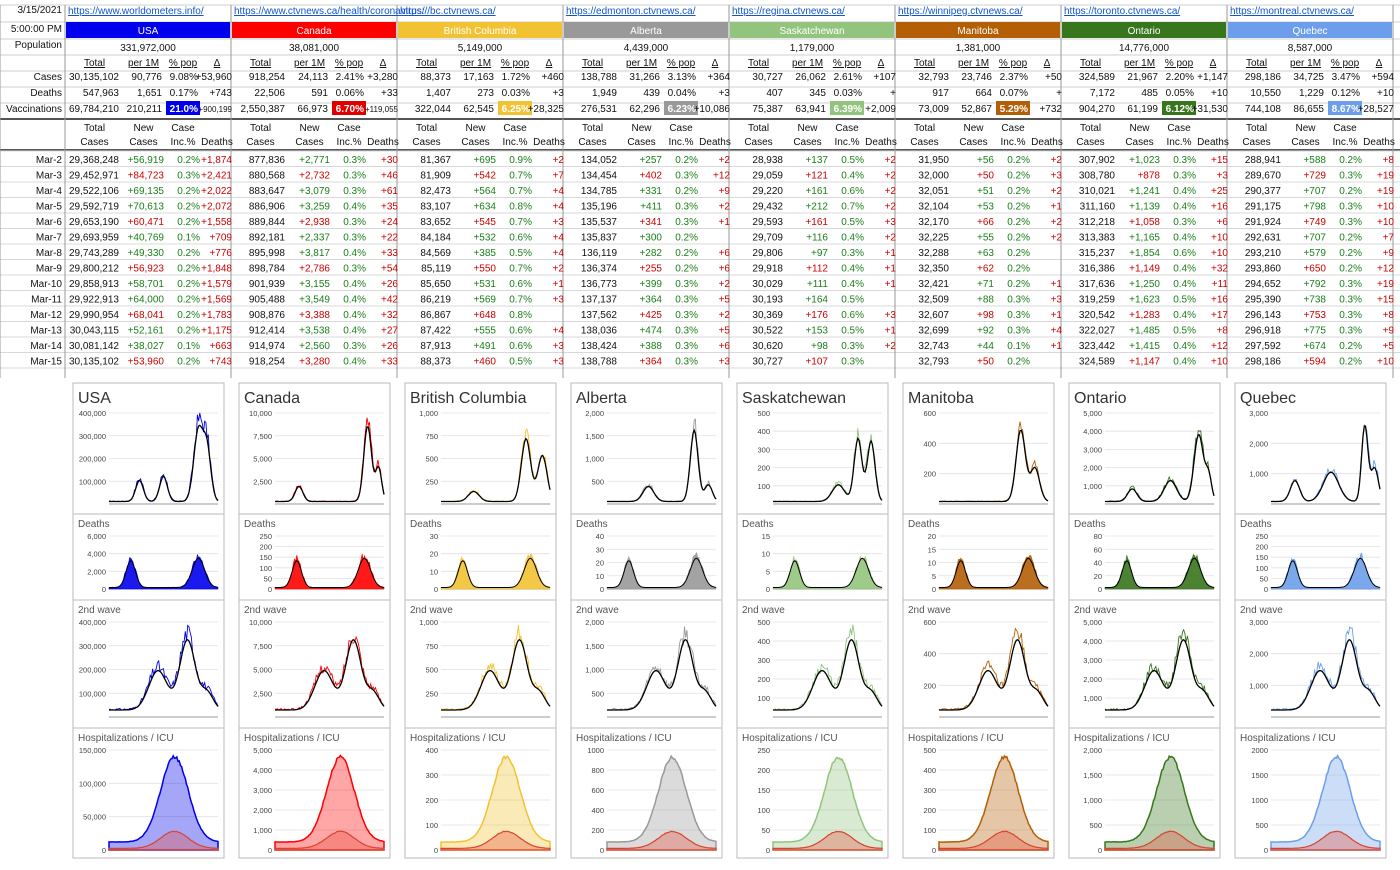 This screenshot has width=1400, height=870. I want to click on axis-tick-label: 500, so click(1261, 825).